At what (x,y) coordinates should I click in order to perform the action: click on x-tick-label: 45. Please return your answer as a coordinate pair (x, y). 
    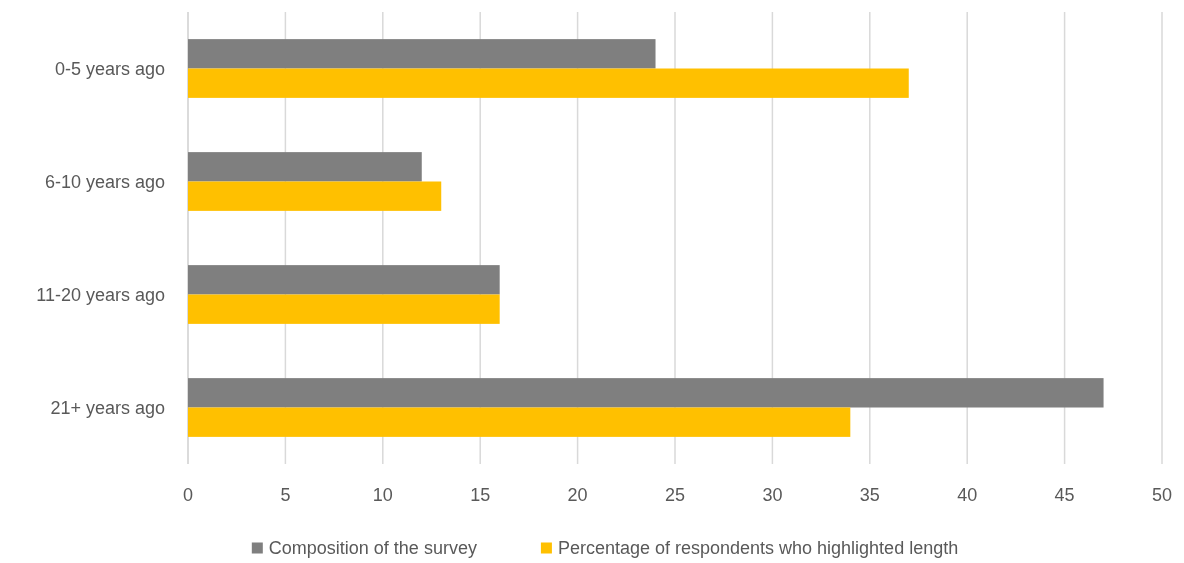
    Looking at the image, I should click on (1064, 495).